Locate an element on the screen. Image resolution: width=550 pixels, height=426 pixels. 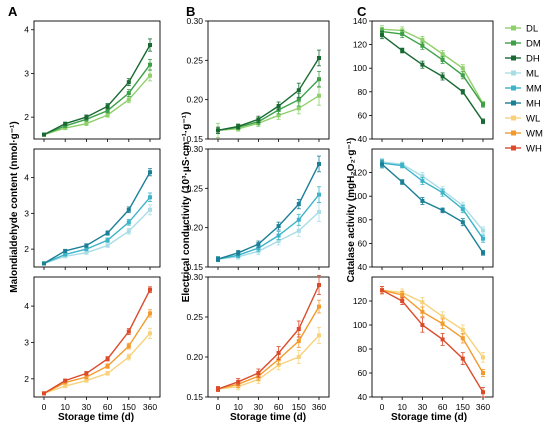
xtick-label-c: 60 is located at coordinates (443, 407).